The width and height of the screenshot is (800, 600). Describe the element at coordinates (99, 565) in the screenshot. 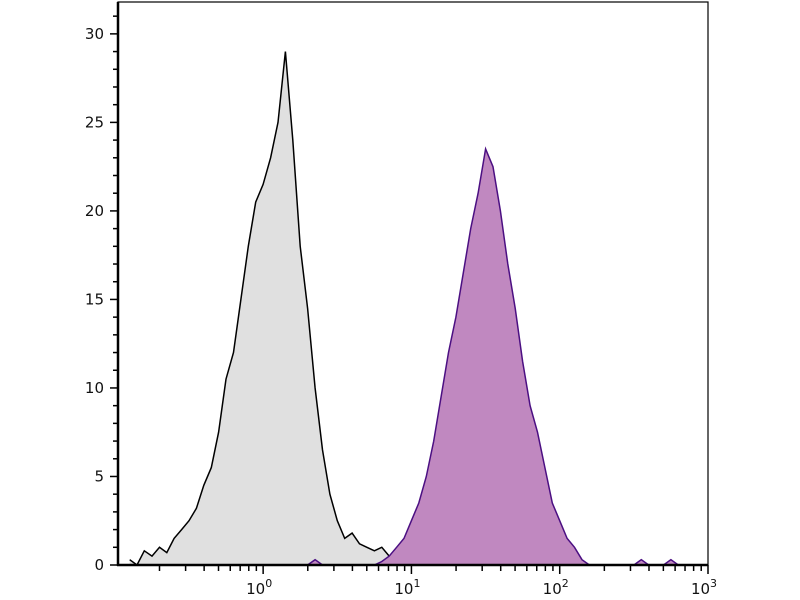

I see `y-tick-label: 0` at that location.